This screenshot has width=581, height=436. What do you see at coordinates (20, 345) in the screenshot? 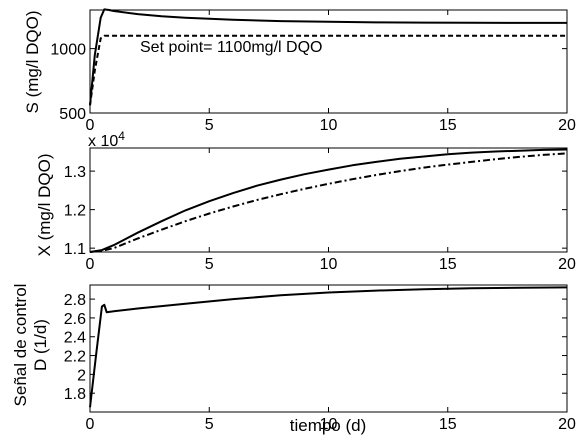
I see `y-axis-label-d-line1: Señal de control` at bounding box center [20, 345].